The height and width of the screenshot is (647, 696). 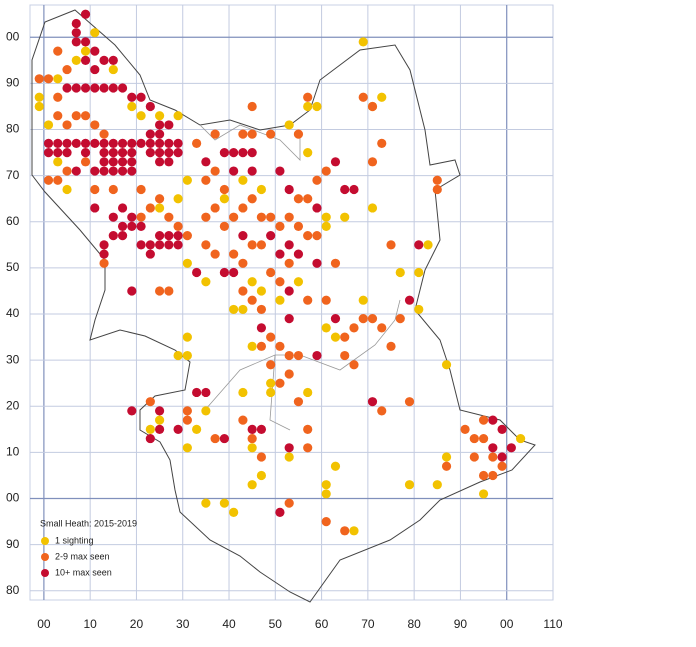 What do you see at coordinates (13, 83) in the screenshot?
I see `y-tick-label: 90` at bounding box center [13, 83].